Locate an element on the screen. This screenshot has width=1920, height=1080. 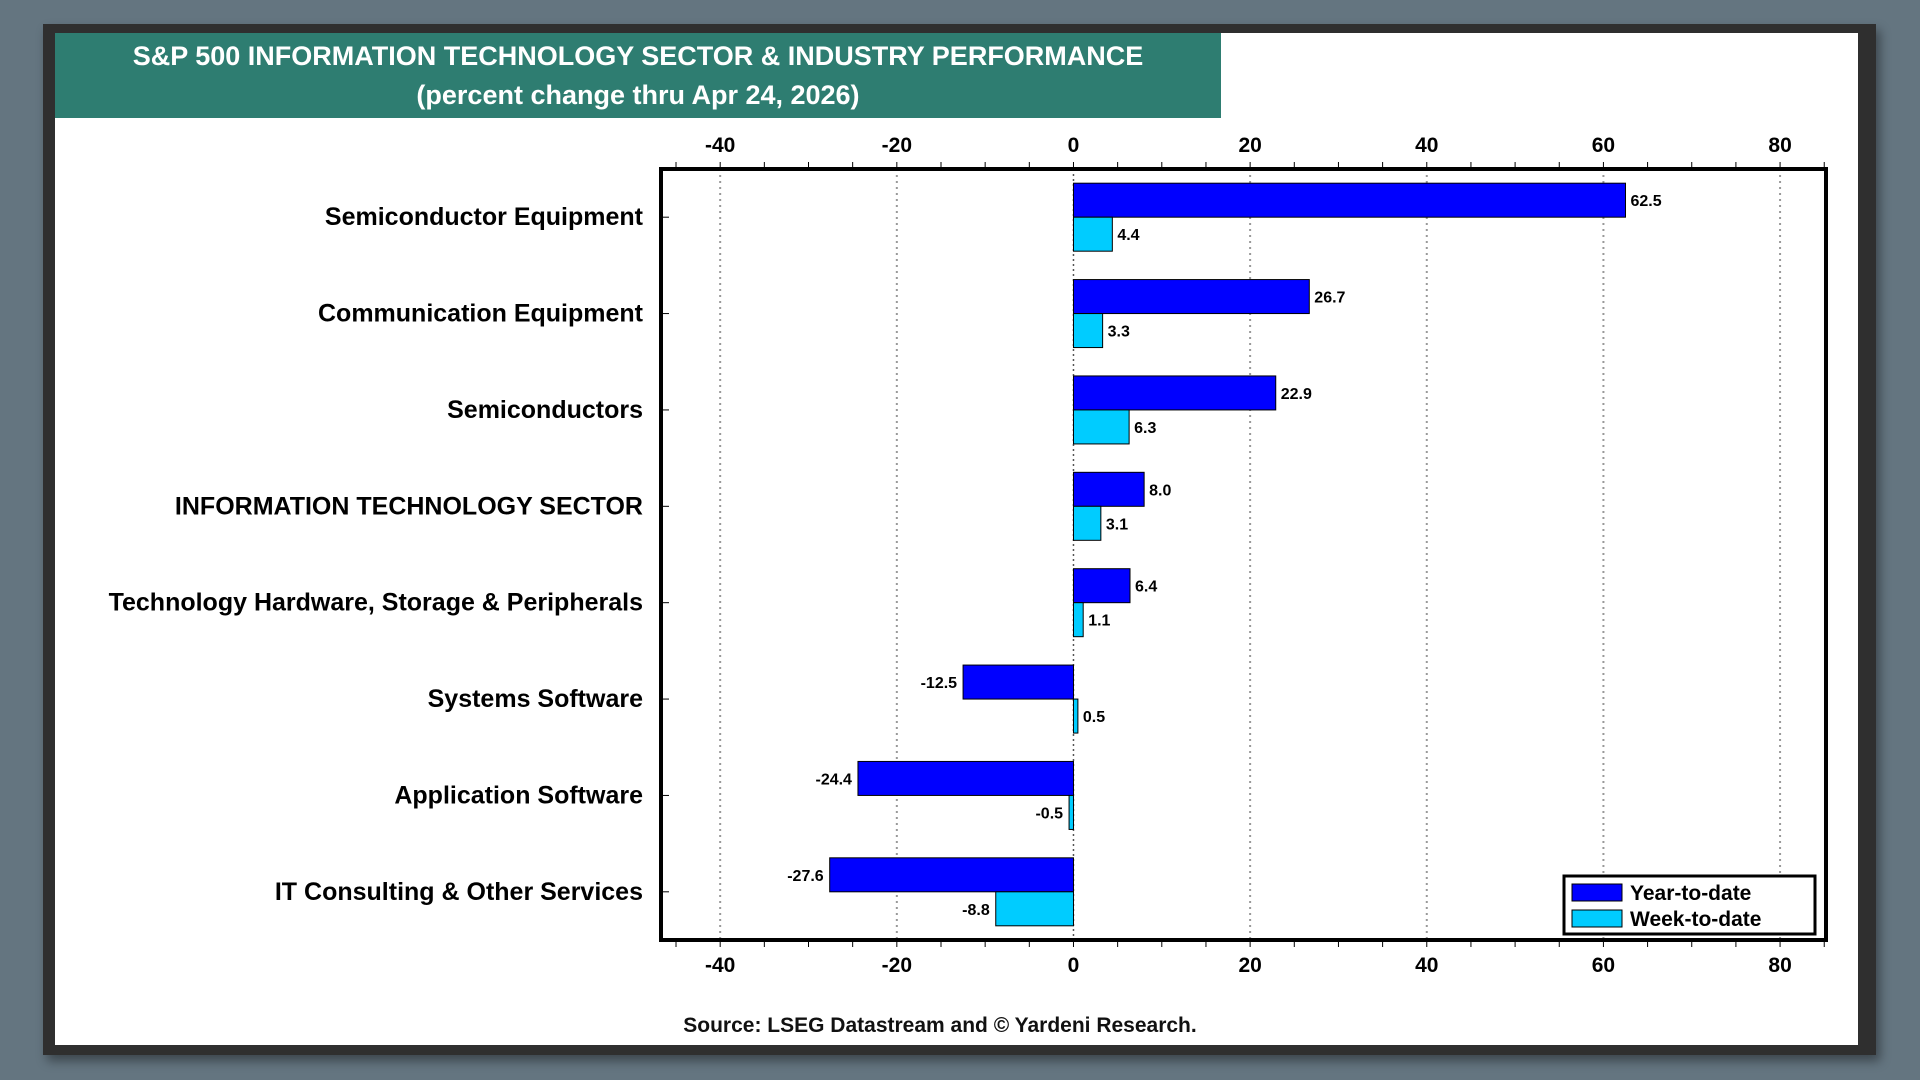
x-tick-label-bottom: 40 is located at coordinates (1426, 965).